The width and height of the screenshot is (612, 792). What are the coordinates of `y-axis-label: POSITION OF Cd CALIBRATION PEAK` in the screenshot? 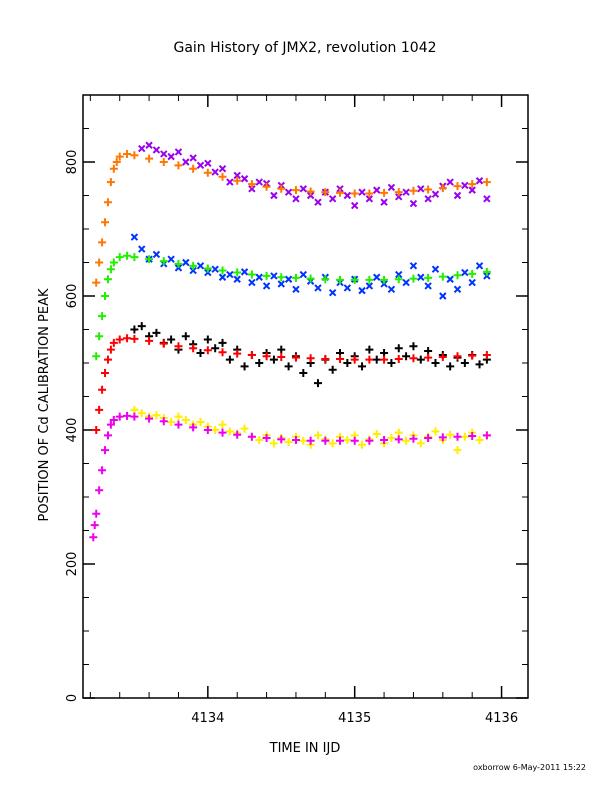 It's located at (44, 404).